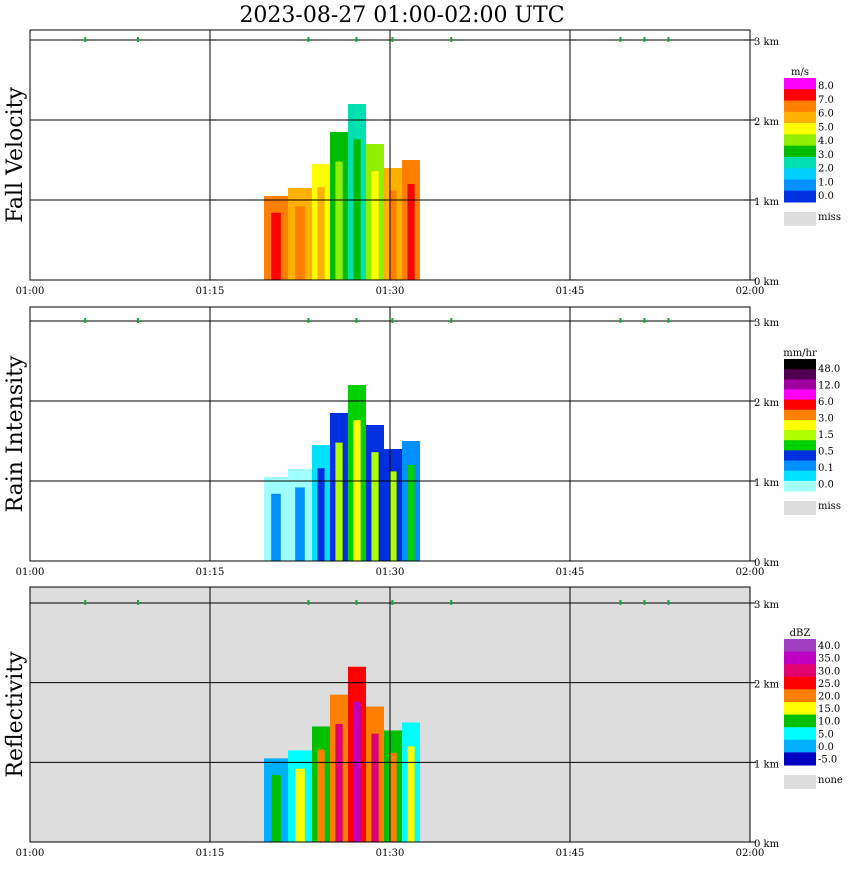 This screenshot has height=872, width=850. What do you see at coordinates (827, 759) in the screenshot?
I see `colorbar-label: -5.0` at bounding box center [827, 759].